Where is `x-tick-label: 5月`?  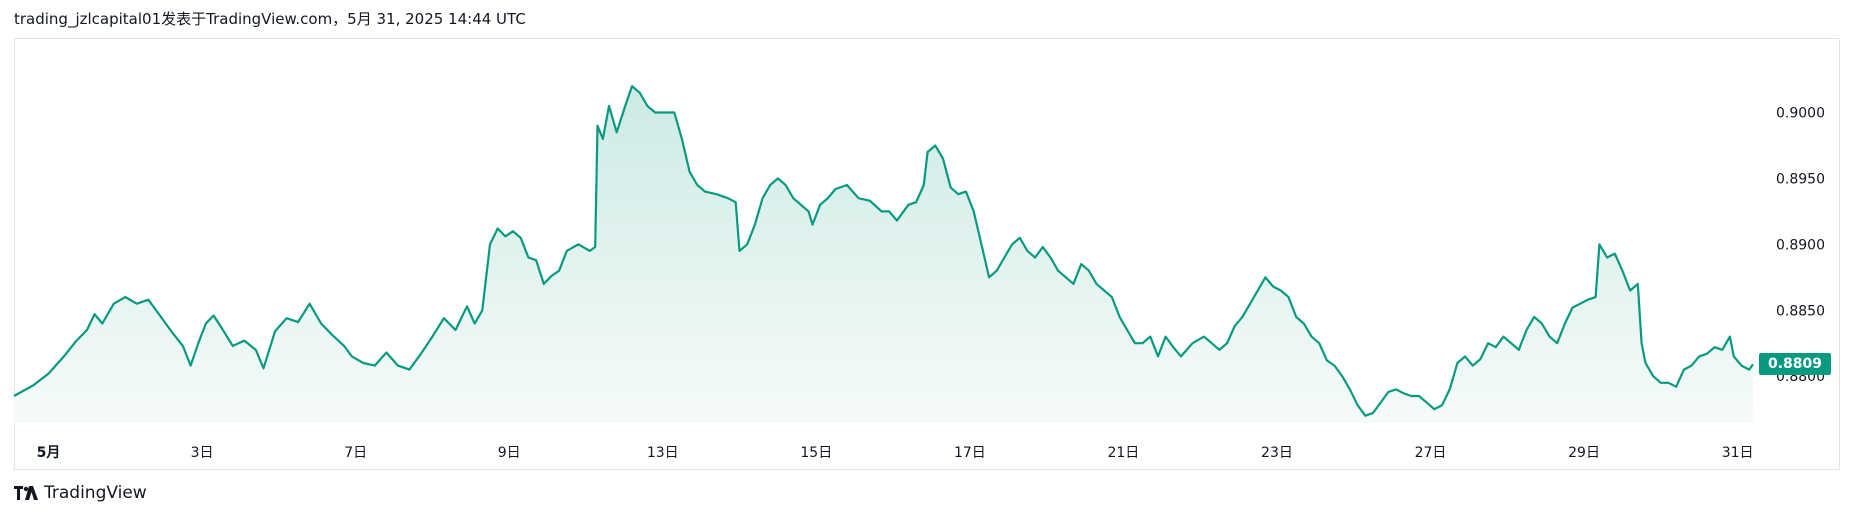
x-tick-label: 5月 is located at coordinates (49, 453).